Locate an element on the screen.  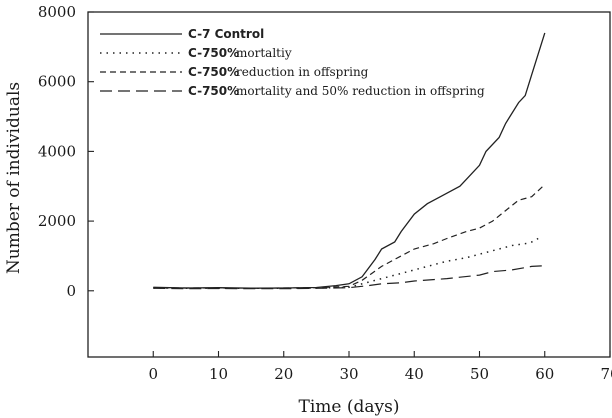
x-tick-label: 0 is located at coordinates (153, 374).